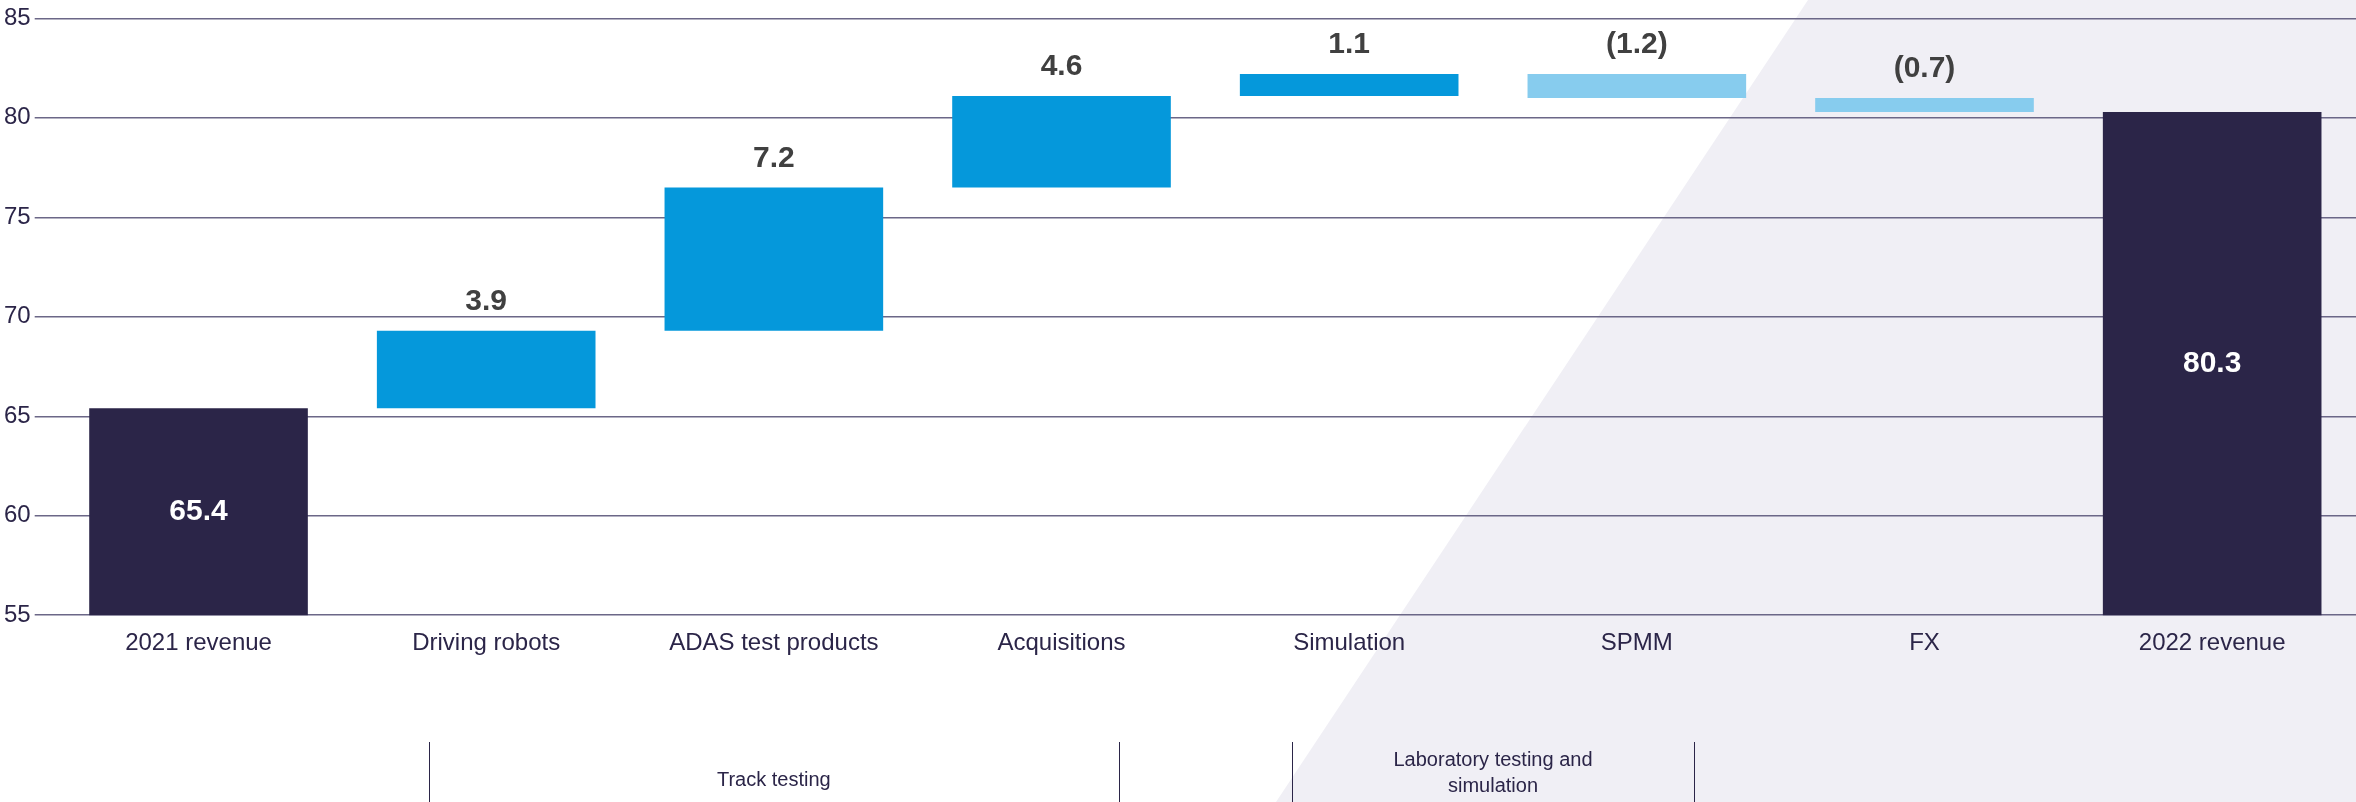  What do you see at coordinates (2212, 361) in the screenshot?
I see `data-label: 80.3` at bounding box center [2212, 361].